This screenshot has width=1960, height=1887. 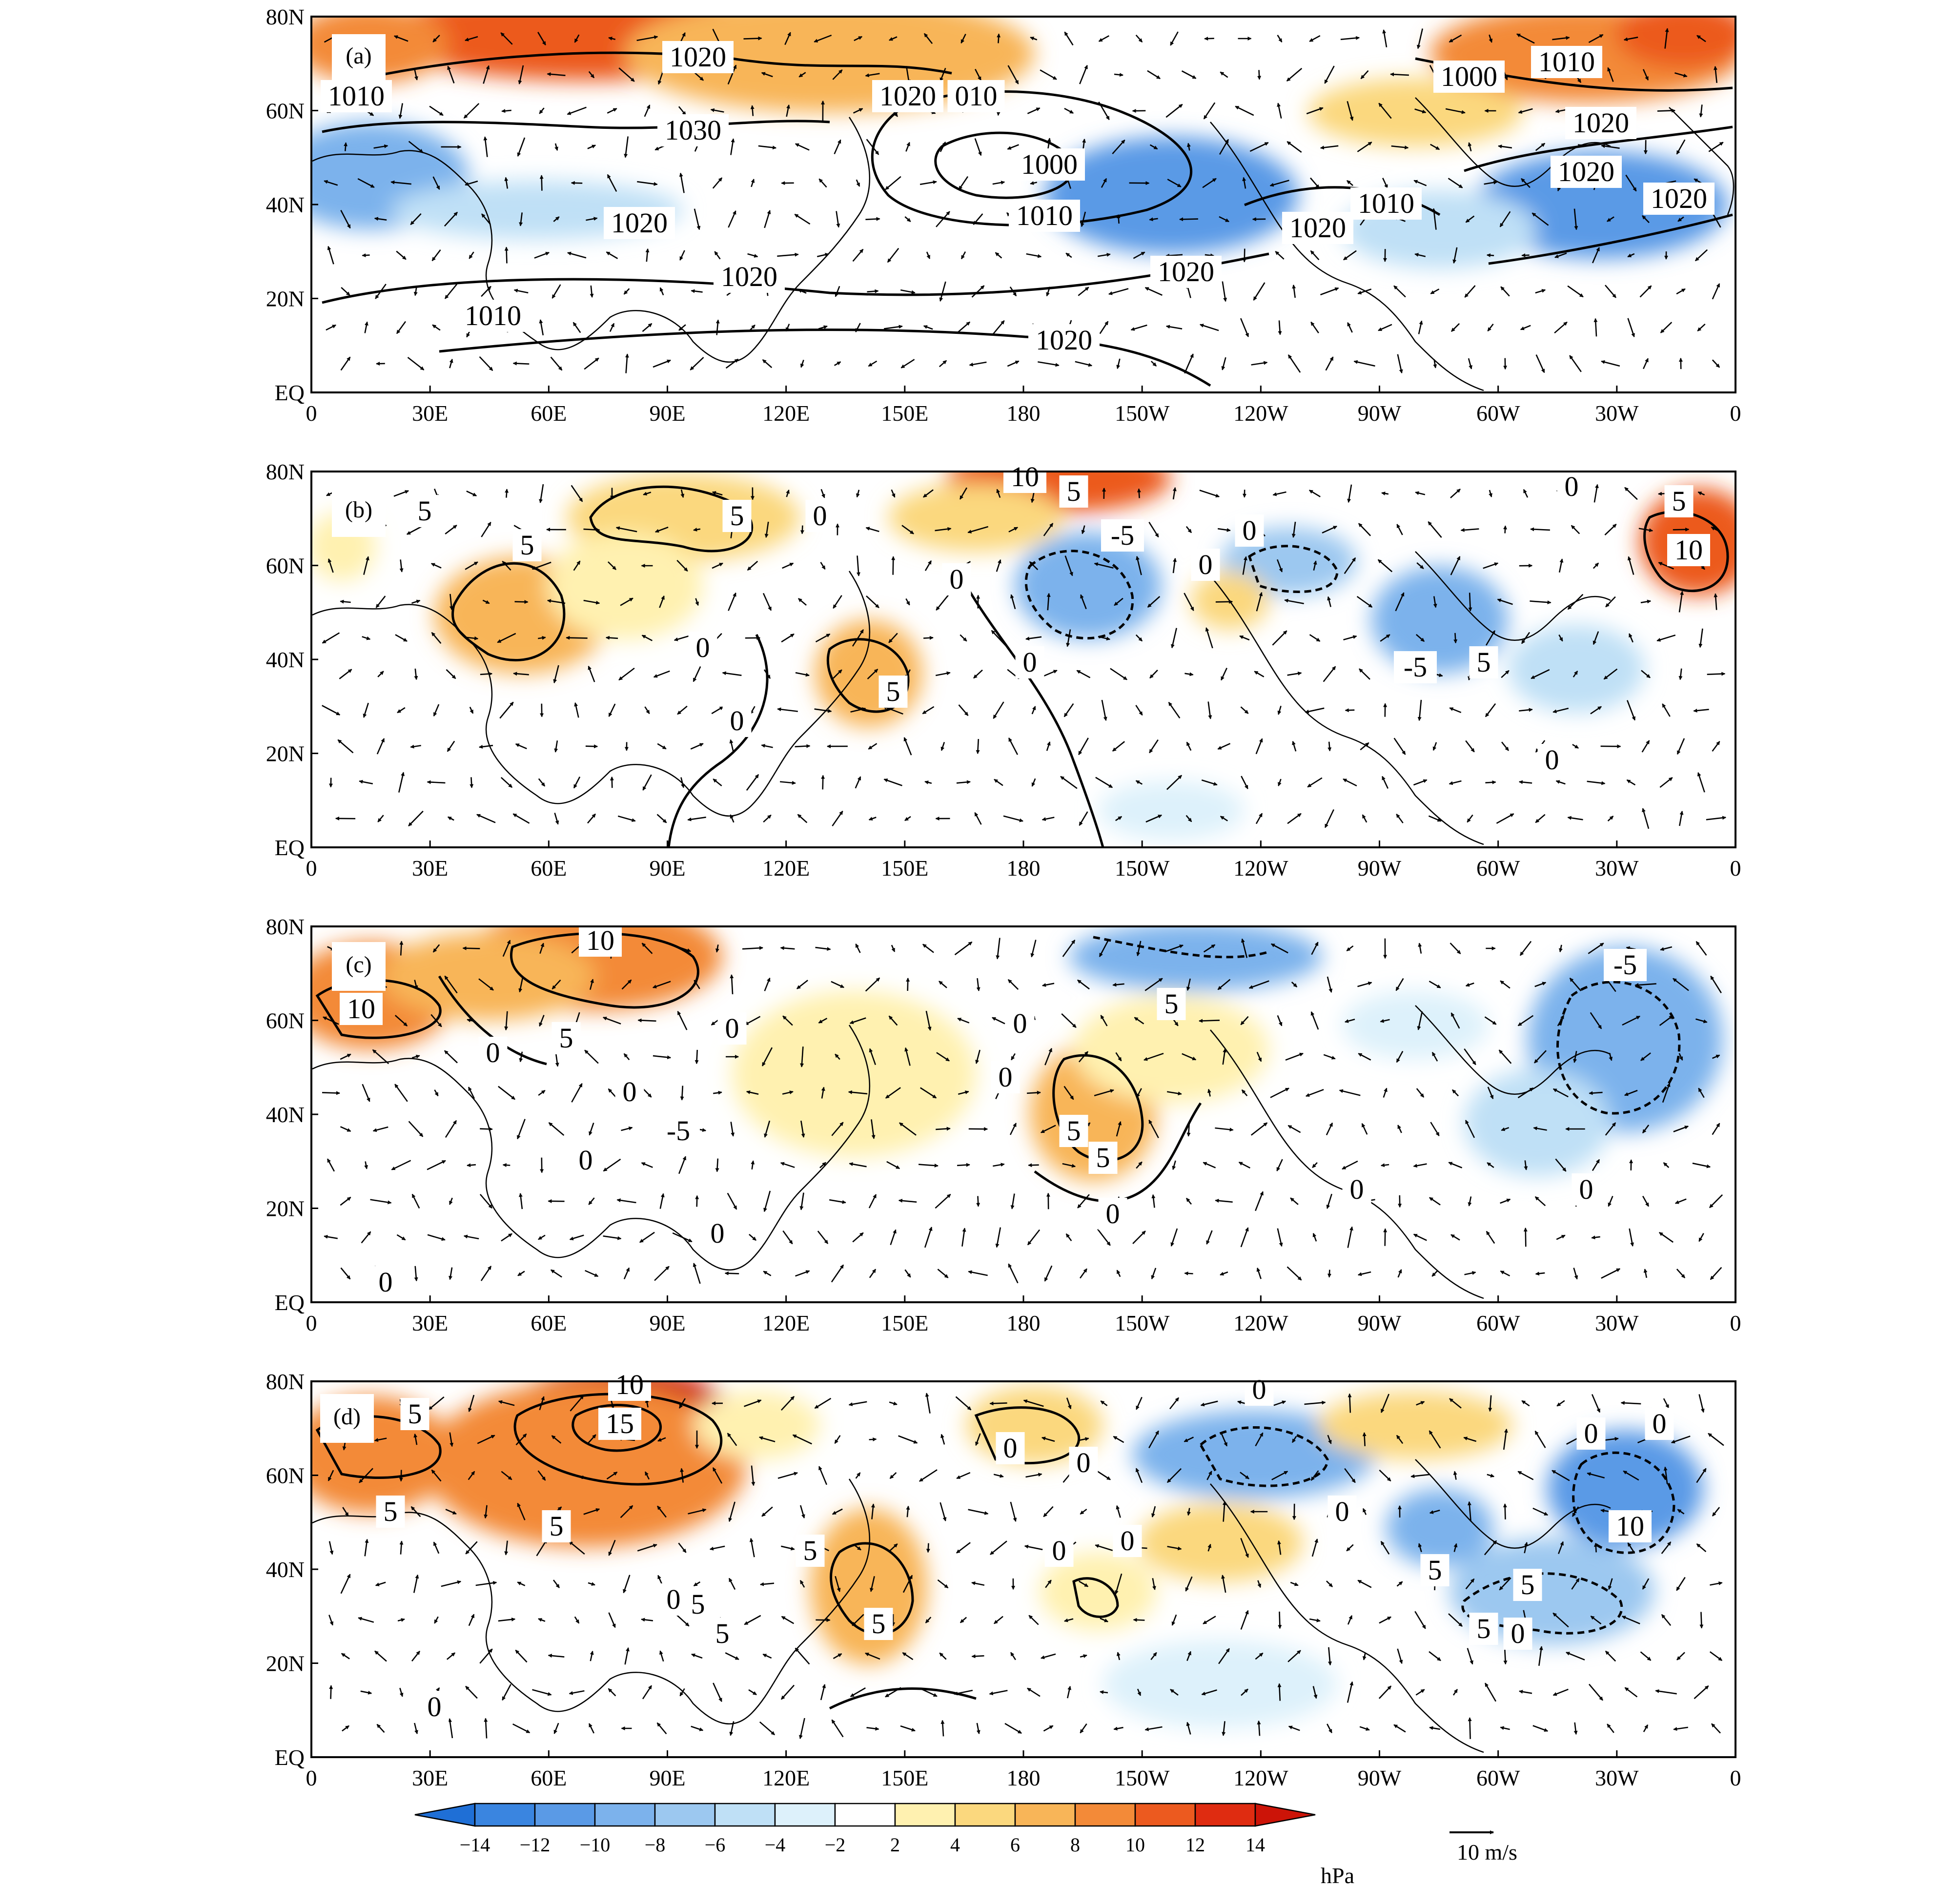 I want to click on contour-label: -5, so click(x=678, y=1131).